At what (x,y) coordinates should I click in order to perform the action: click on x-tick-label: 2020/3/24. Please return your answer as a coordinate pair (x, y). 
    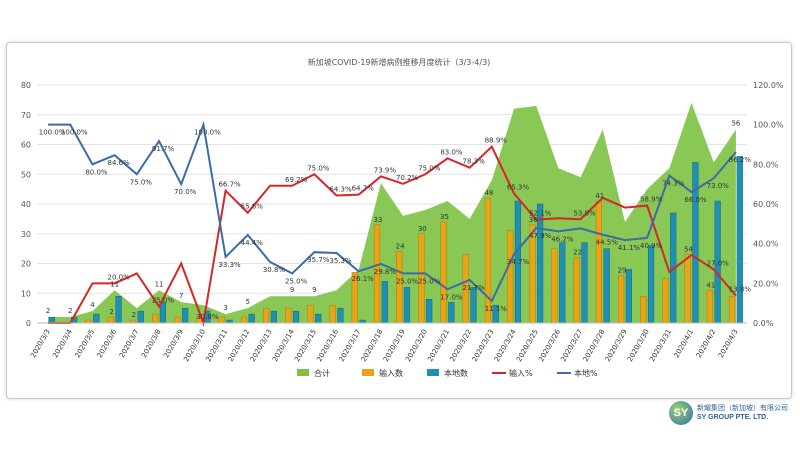
    Looking at the image, I should click on (505, 346).